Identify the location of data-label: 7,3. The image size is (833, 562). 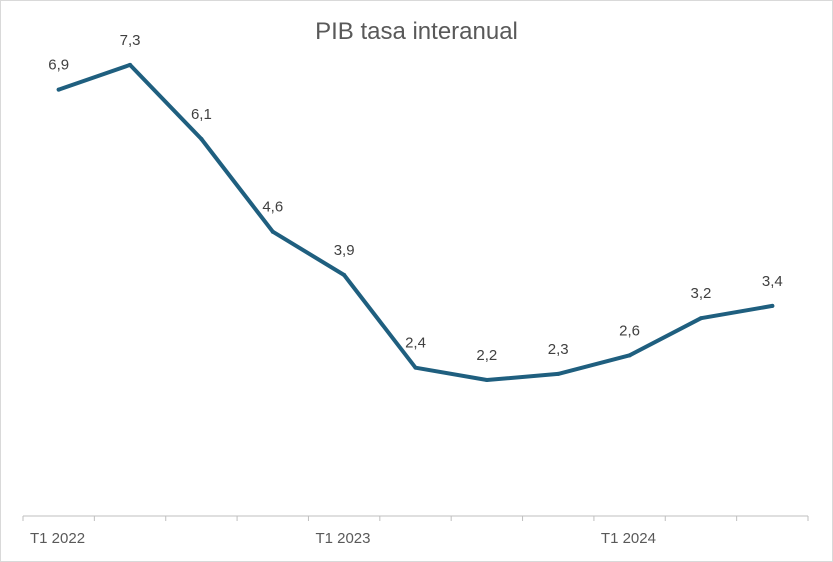
(130, 40).